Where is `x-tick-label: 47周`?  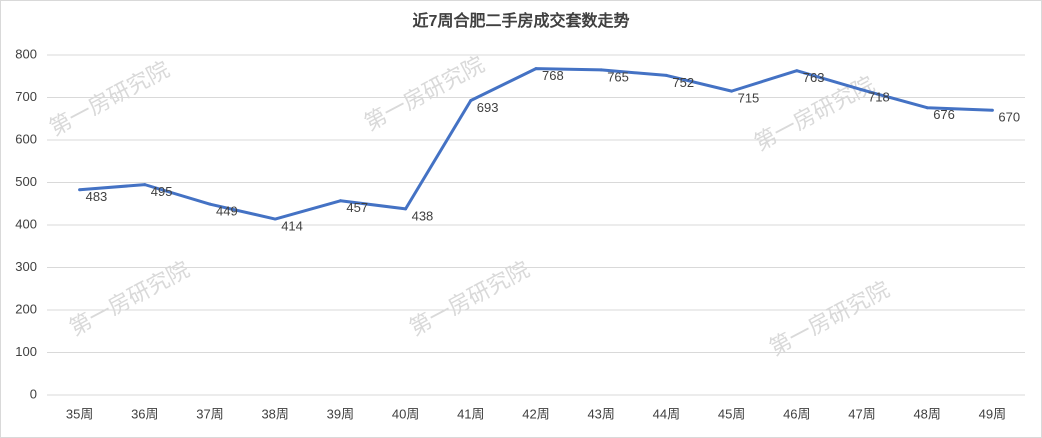 x-tick-label: 47周 is located at coordinates (861, 413).